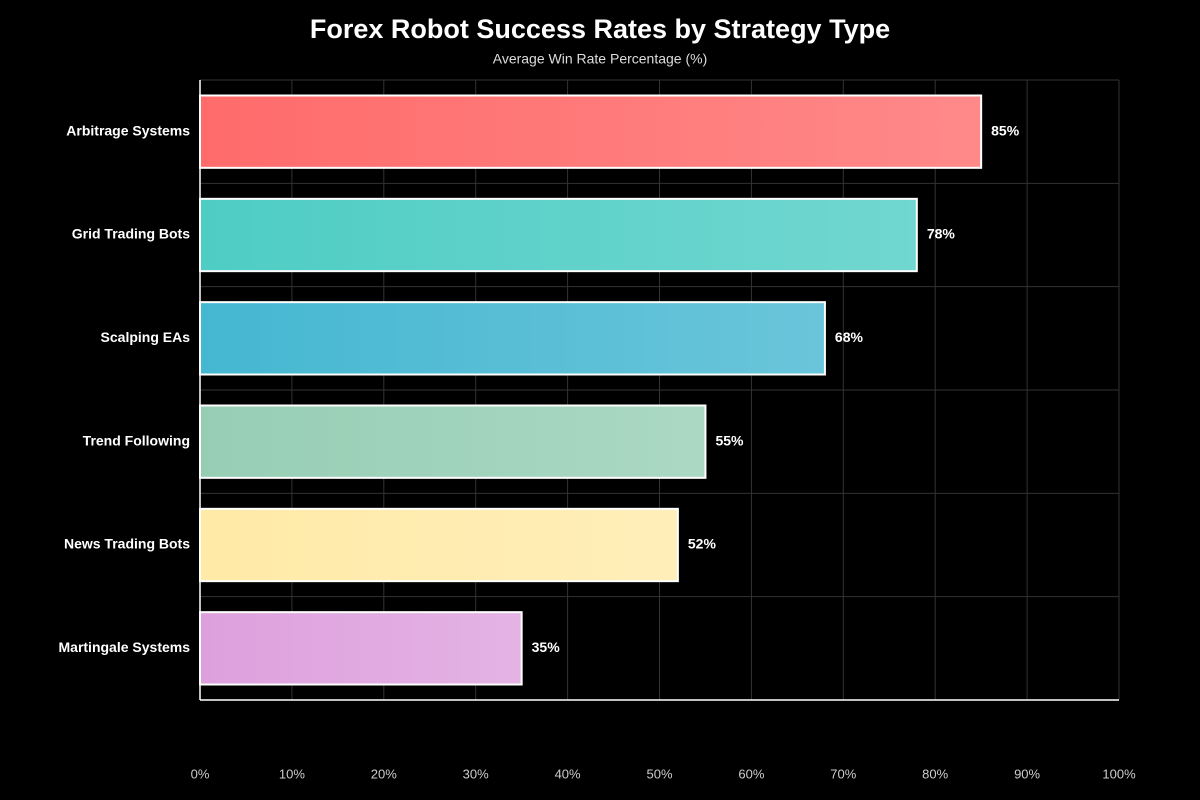 The height and width of the screenshot is (800, 1200). I want to click on y-tick-label: Arbitrage Systems, so click(128, 130).